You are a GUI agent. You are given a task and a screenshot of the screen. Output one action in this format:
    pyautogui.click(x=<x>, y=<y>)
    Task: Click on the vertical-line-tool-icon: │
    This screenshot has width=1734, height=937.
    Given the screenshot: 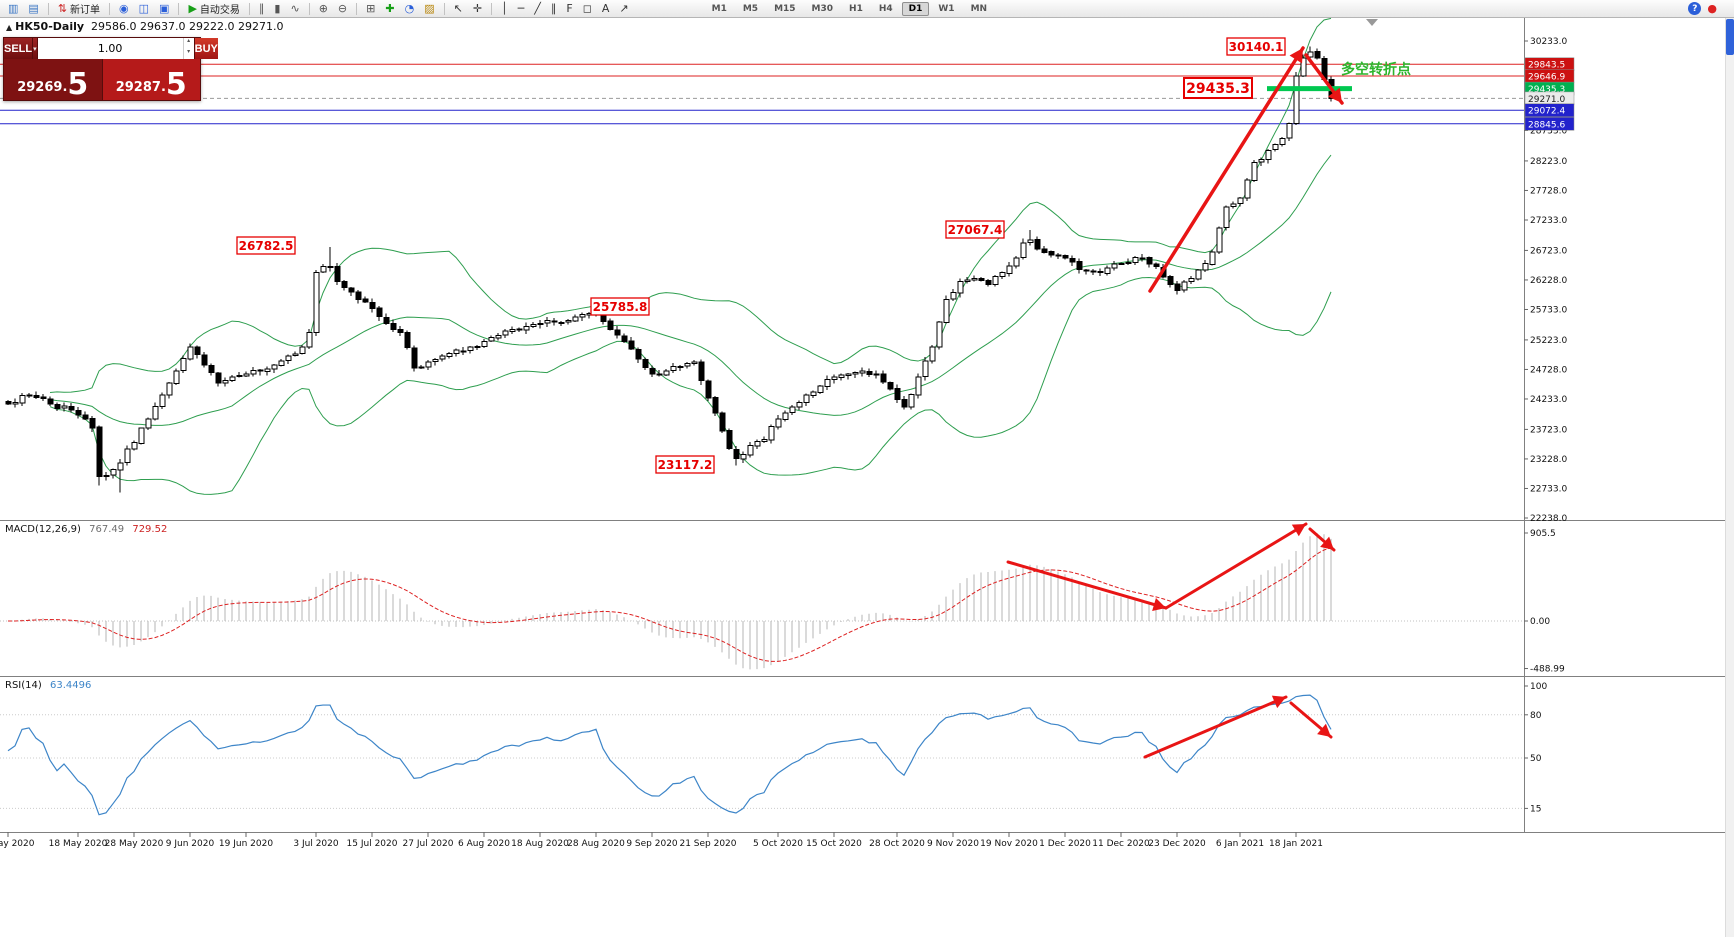 What is the action you would take?
    pyautogui.click(x=504, y=8)
    